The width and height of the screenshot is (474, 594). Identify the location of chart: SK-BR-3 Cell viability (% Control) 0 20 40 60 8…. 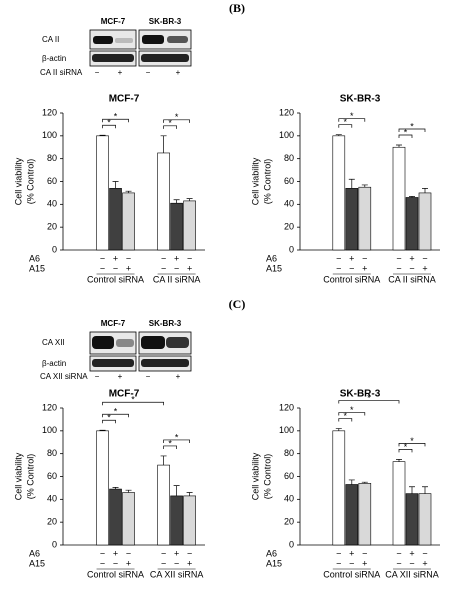
(345, 189).